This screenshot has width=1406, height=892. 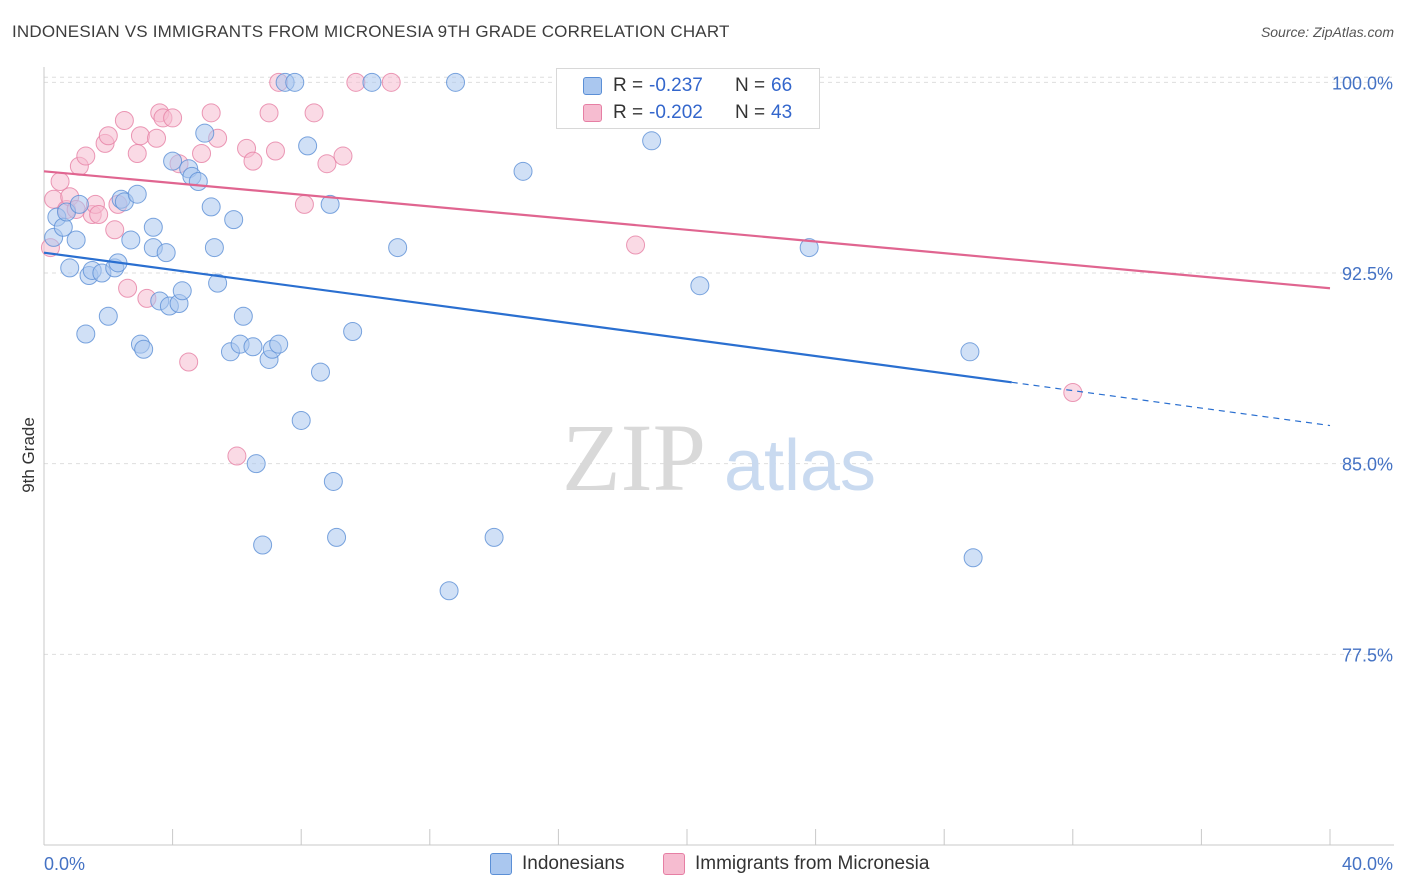 What do you see at coordinates (800, 466) in the screenshot?
I see `watermark-atlas: atlas` at bounding box center [800, 466].